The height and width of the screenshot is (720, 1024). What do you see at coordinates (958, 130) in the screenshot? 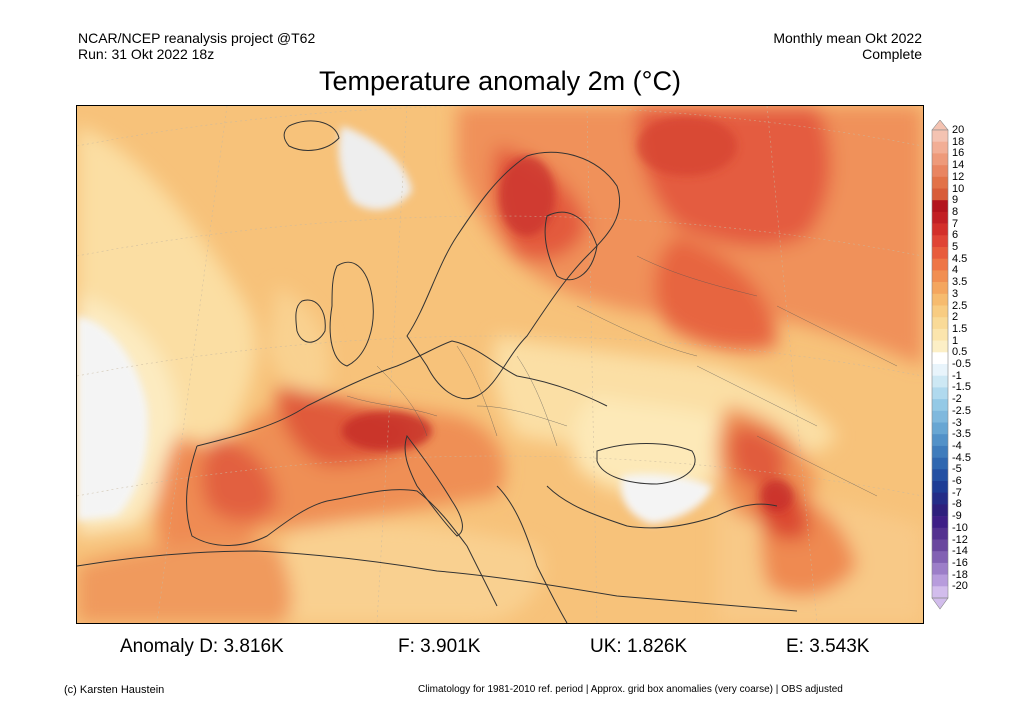
I see `legend-label: 20` at bounding box center [958, 130].